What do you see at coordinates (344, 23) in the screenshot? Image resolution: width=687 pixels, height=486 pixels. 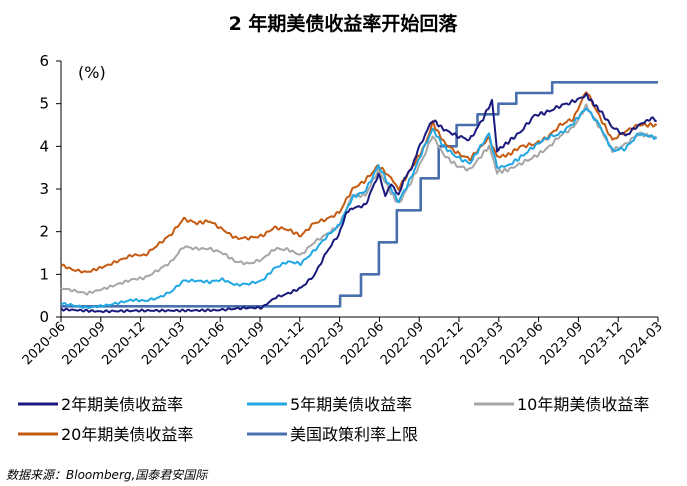 I see `chart-title: 2 年期美债收益率开始回落` at bounding box center [344, 23].